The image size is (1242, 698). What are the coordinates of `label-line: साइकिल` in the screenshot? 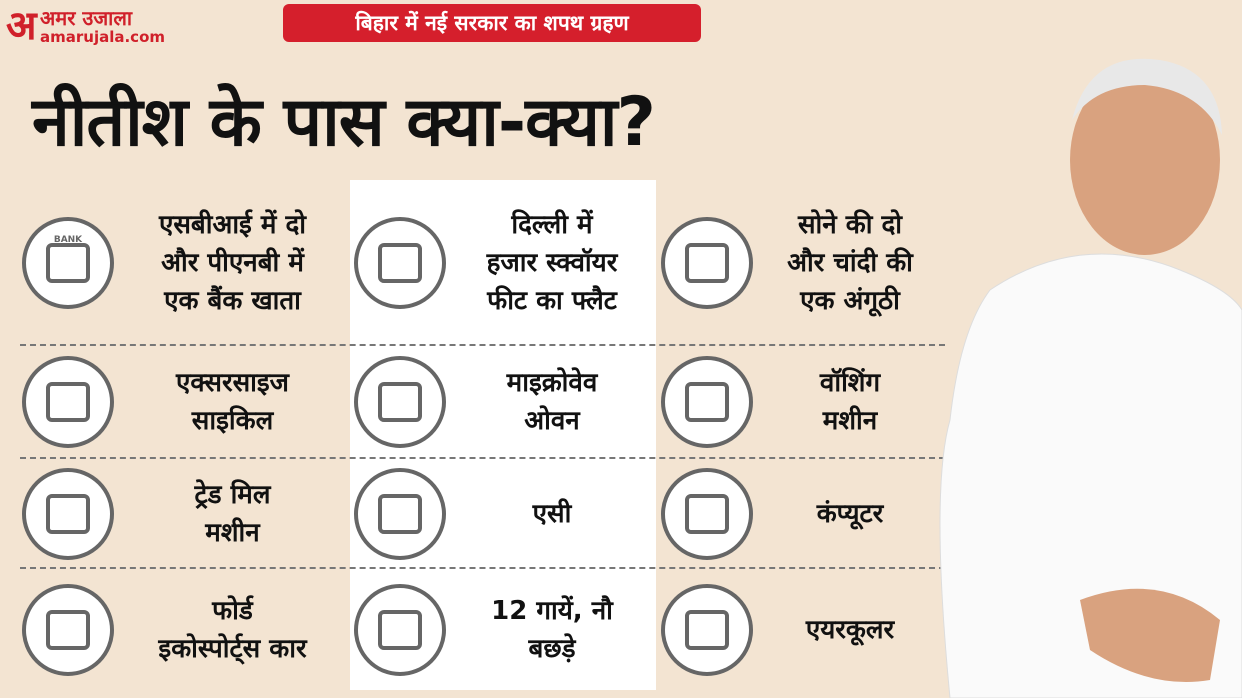 It's located at (232, 421).